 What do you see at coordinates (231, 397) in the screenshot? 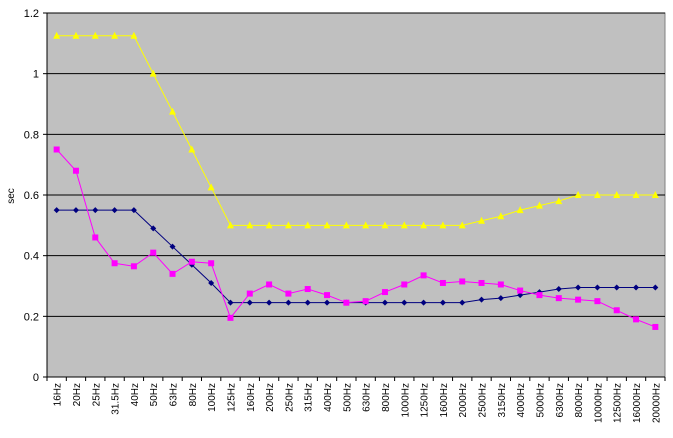
I see `x-tick-label: 125Hz` at bounding box center [231, 397].